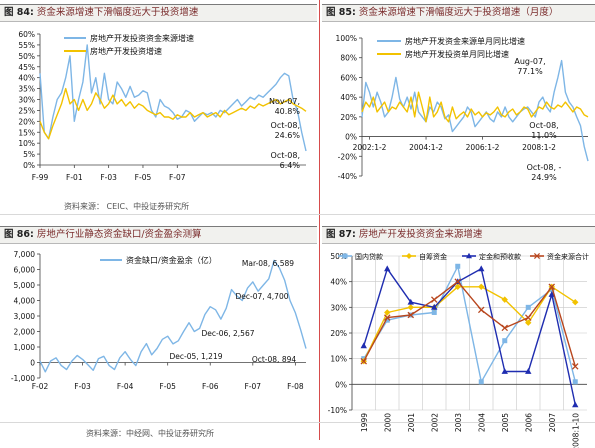 The width and height of the screenshot is (595, 448). I want to click on x-tick-label: 1999, so click(364, 422).